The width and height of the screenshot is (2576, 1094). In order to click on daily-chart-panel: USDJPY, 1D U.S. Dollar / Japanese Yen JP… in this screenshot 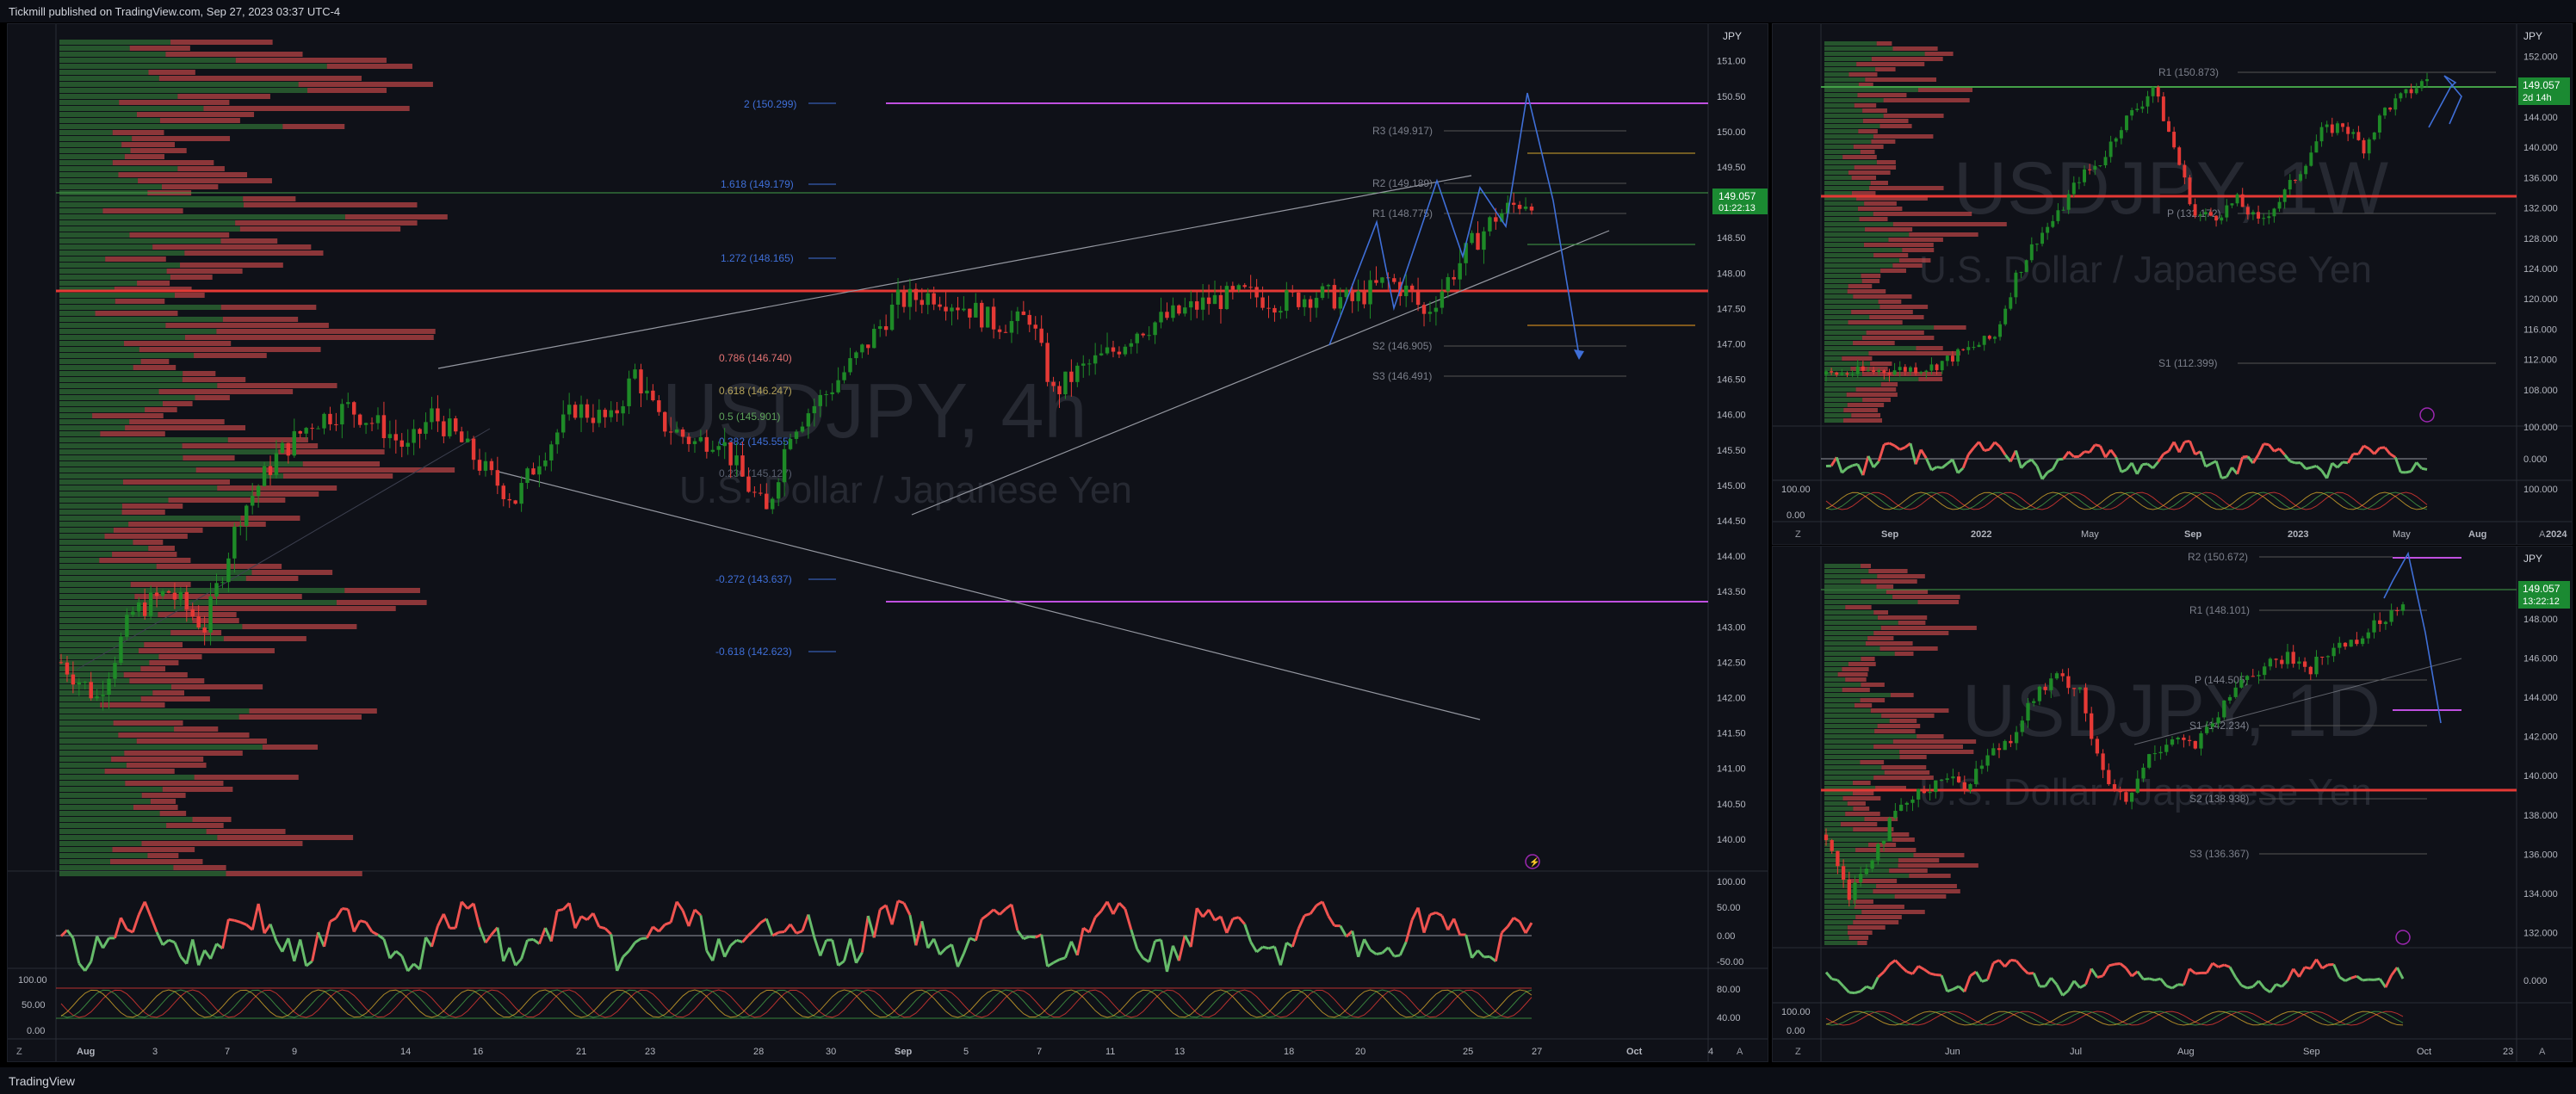, I will do `click(2172, 804)`.